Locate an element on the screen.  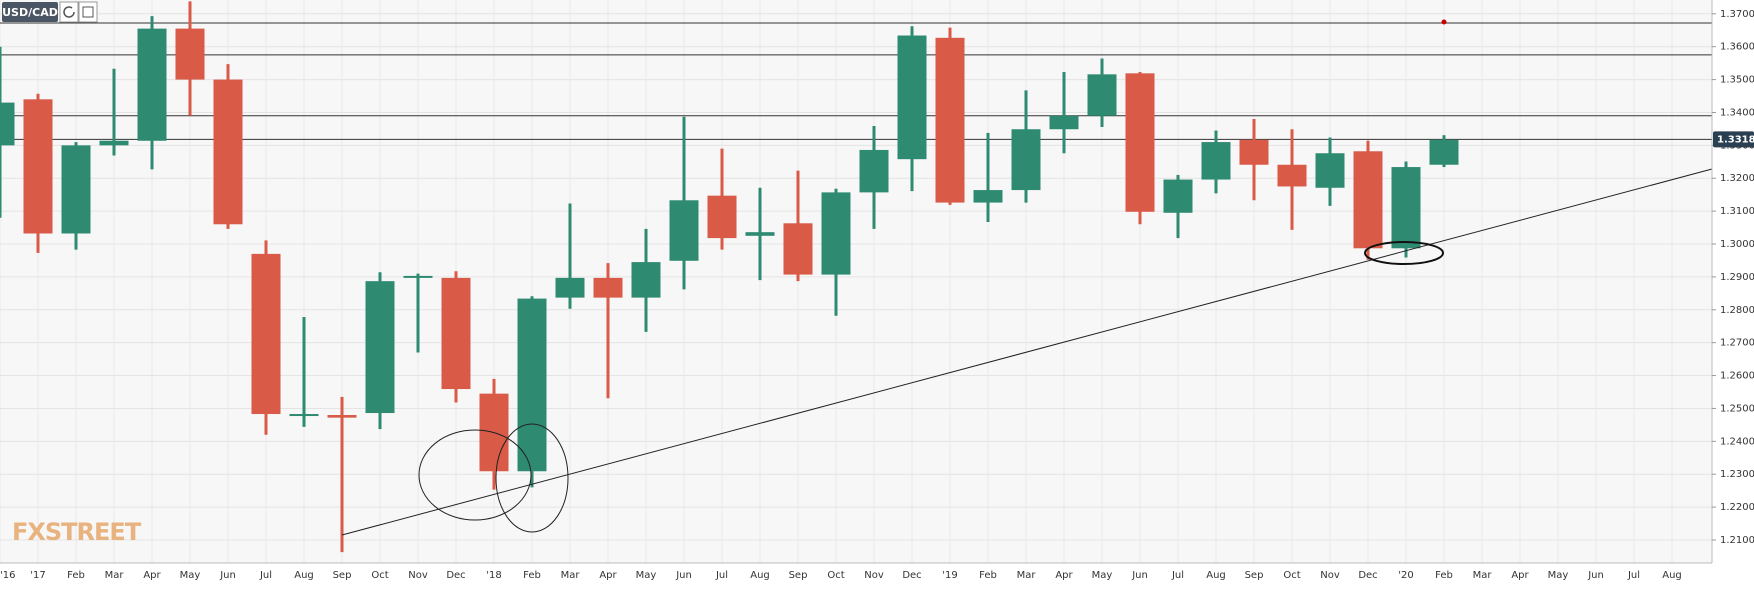
y-tick-label: 1.2600 is located at coordinates (1737, 376).